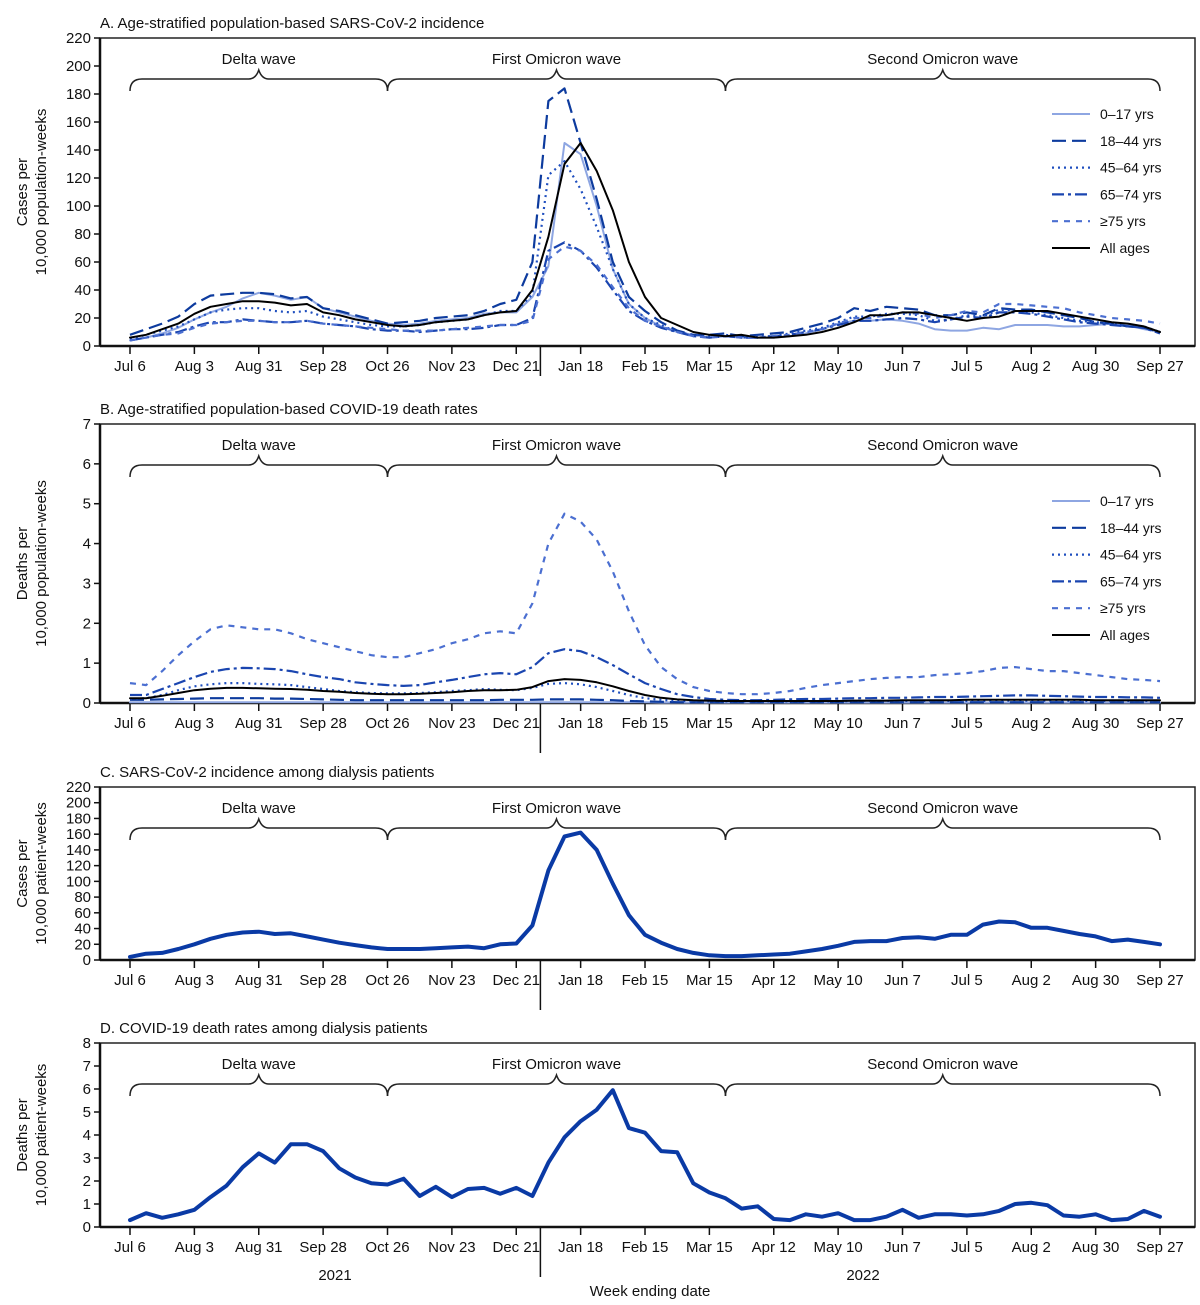 This screenshot has width=1200, height=1305. I want to click on series-line, so click(645, 894).